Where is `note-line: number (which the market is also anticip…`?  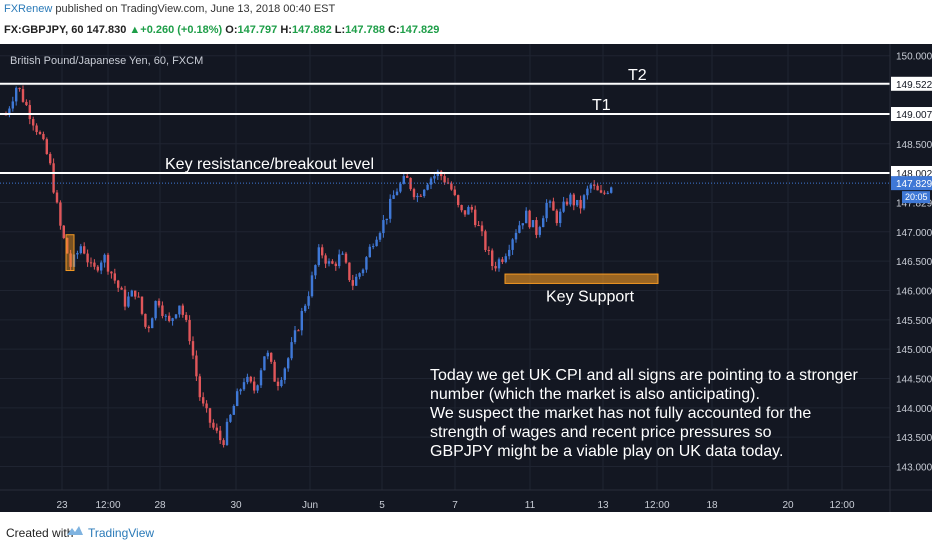 note-line: number (which the market is also anticip… is located at coordinates (595, 394).